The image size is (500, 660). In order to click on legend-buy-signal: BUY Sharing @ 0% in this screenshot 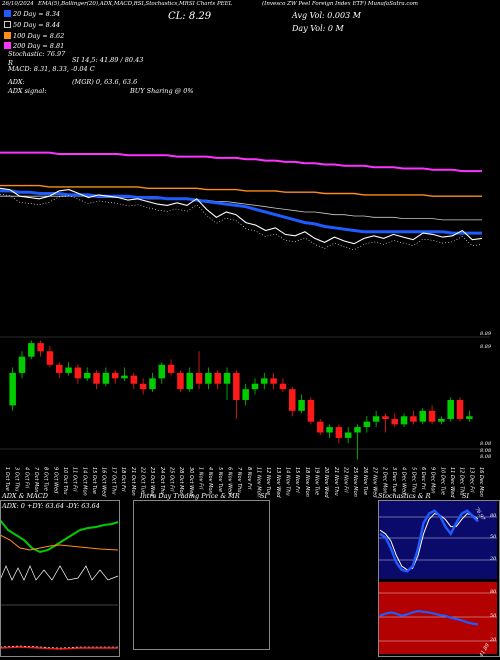, I will do `click(162, 91)`.